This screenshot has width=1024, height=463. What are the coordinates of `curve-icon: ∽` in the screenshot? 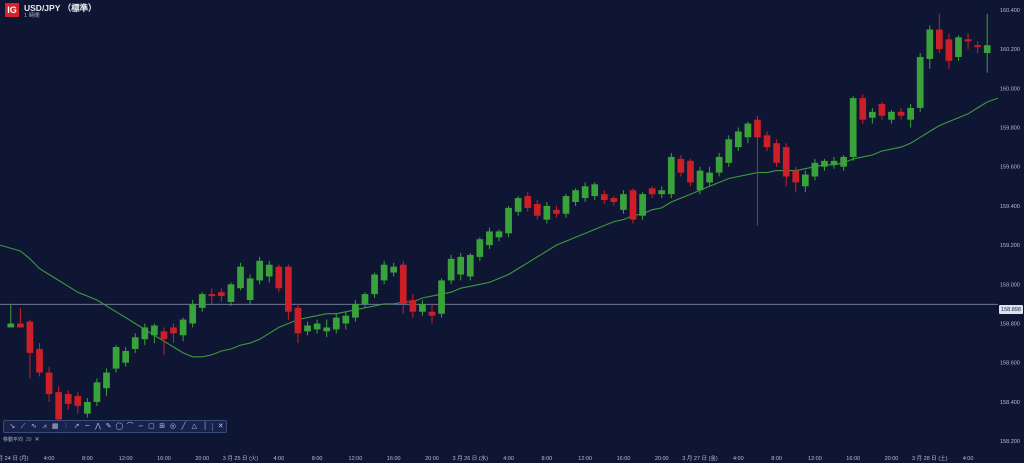 It's located at (140, 426).